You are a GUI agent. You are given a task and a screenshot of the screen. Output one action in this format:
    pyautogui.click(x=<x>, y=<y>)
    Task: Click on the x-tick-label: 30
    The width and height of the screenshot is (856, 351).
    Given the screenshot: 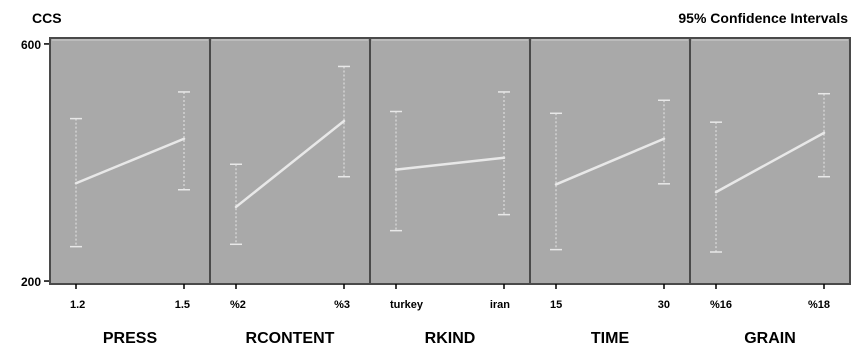 What is the action you would take?
    pyautogui.click(x=664, y=305)
    